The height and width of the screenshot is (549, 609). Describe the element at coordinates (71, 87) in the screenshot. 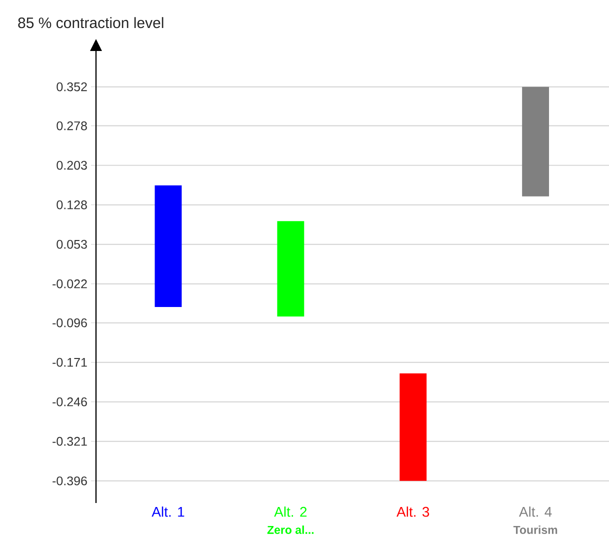

I see `y-tick-label: 0.352` at that location.